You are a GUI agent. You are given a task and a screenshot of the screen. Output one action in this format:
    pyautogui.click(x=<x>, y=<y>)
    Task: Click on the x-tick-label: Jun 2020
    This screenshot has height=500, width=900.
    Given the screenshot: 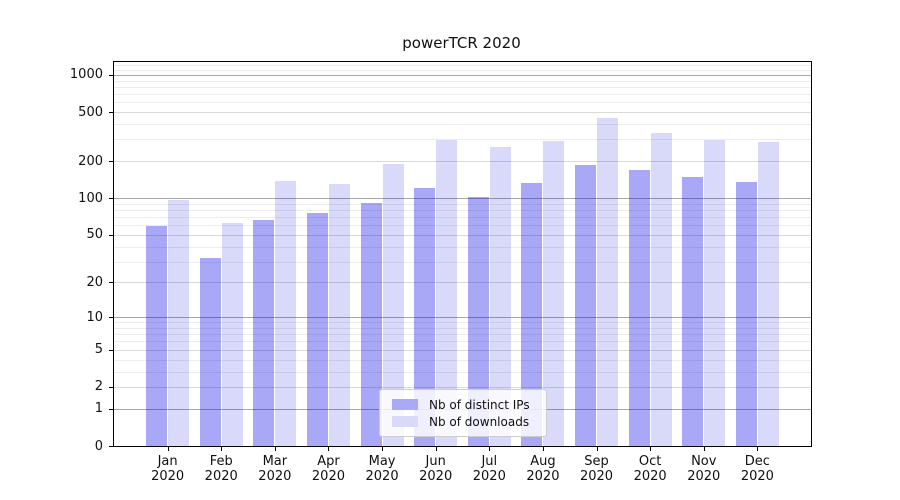 What is the action you would take?
    pyautogui.click(x=436, y=469)
    